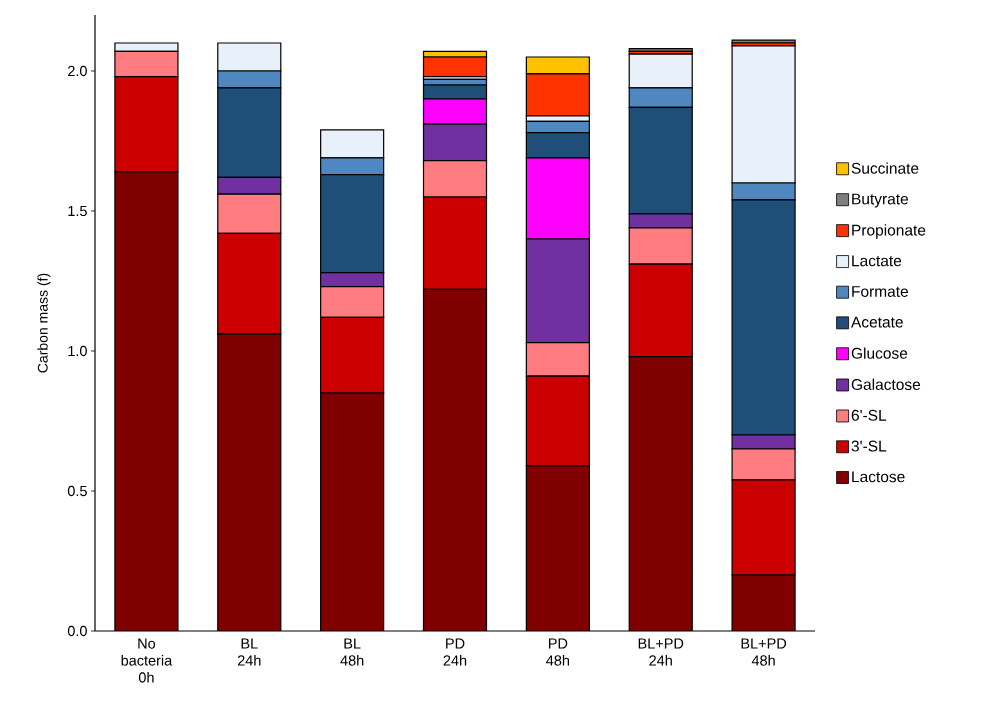 The image size is (1008, 723). Describe the element at coordinates (889, 231) in the screenshot. I see `legend-label: Propionate` at that location.